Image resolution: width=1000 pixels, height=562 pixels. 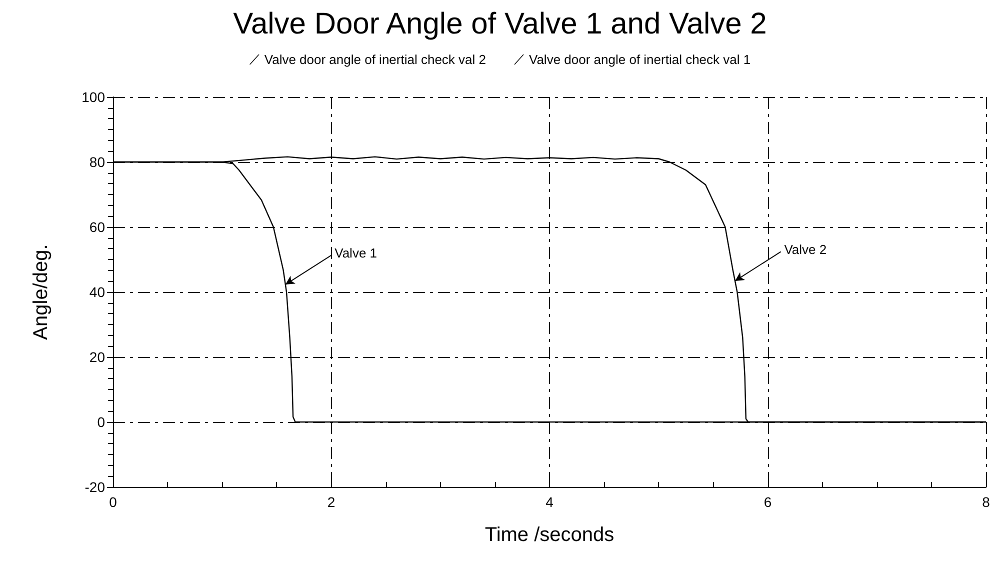 What do you see at coordinates (331, 502) in the screenshot?
I see `x-tick-label: 2` at bounding box center [331, 502].